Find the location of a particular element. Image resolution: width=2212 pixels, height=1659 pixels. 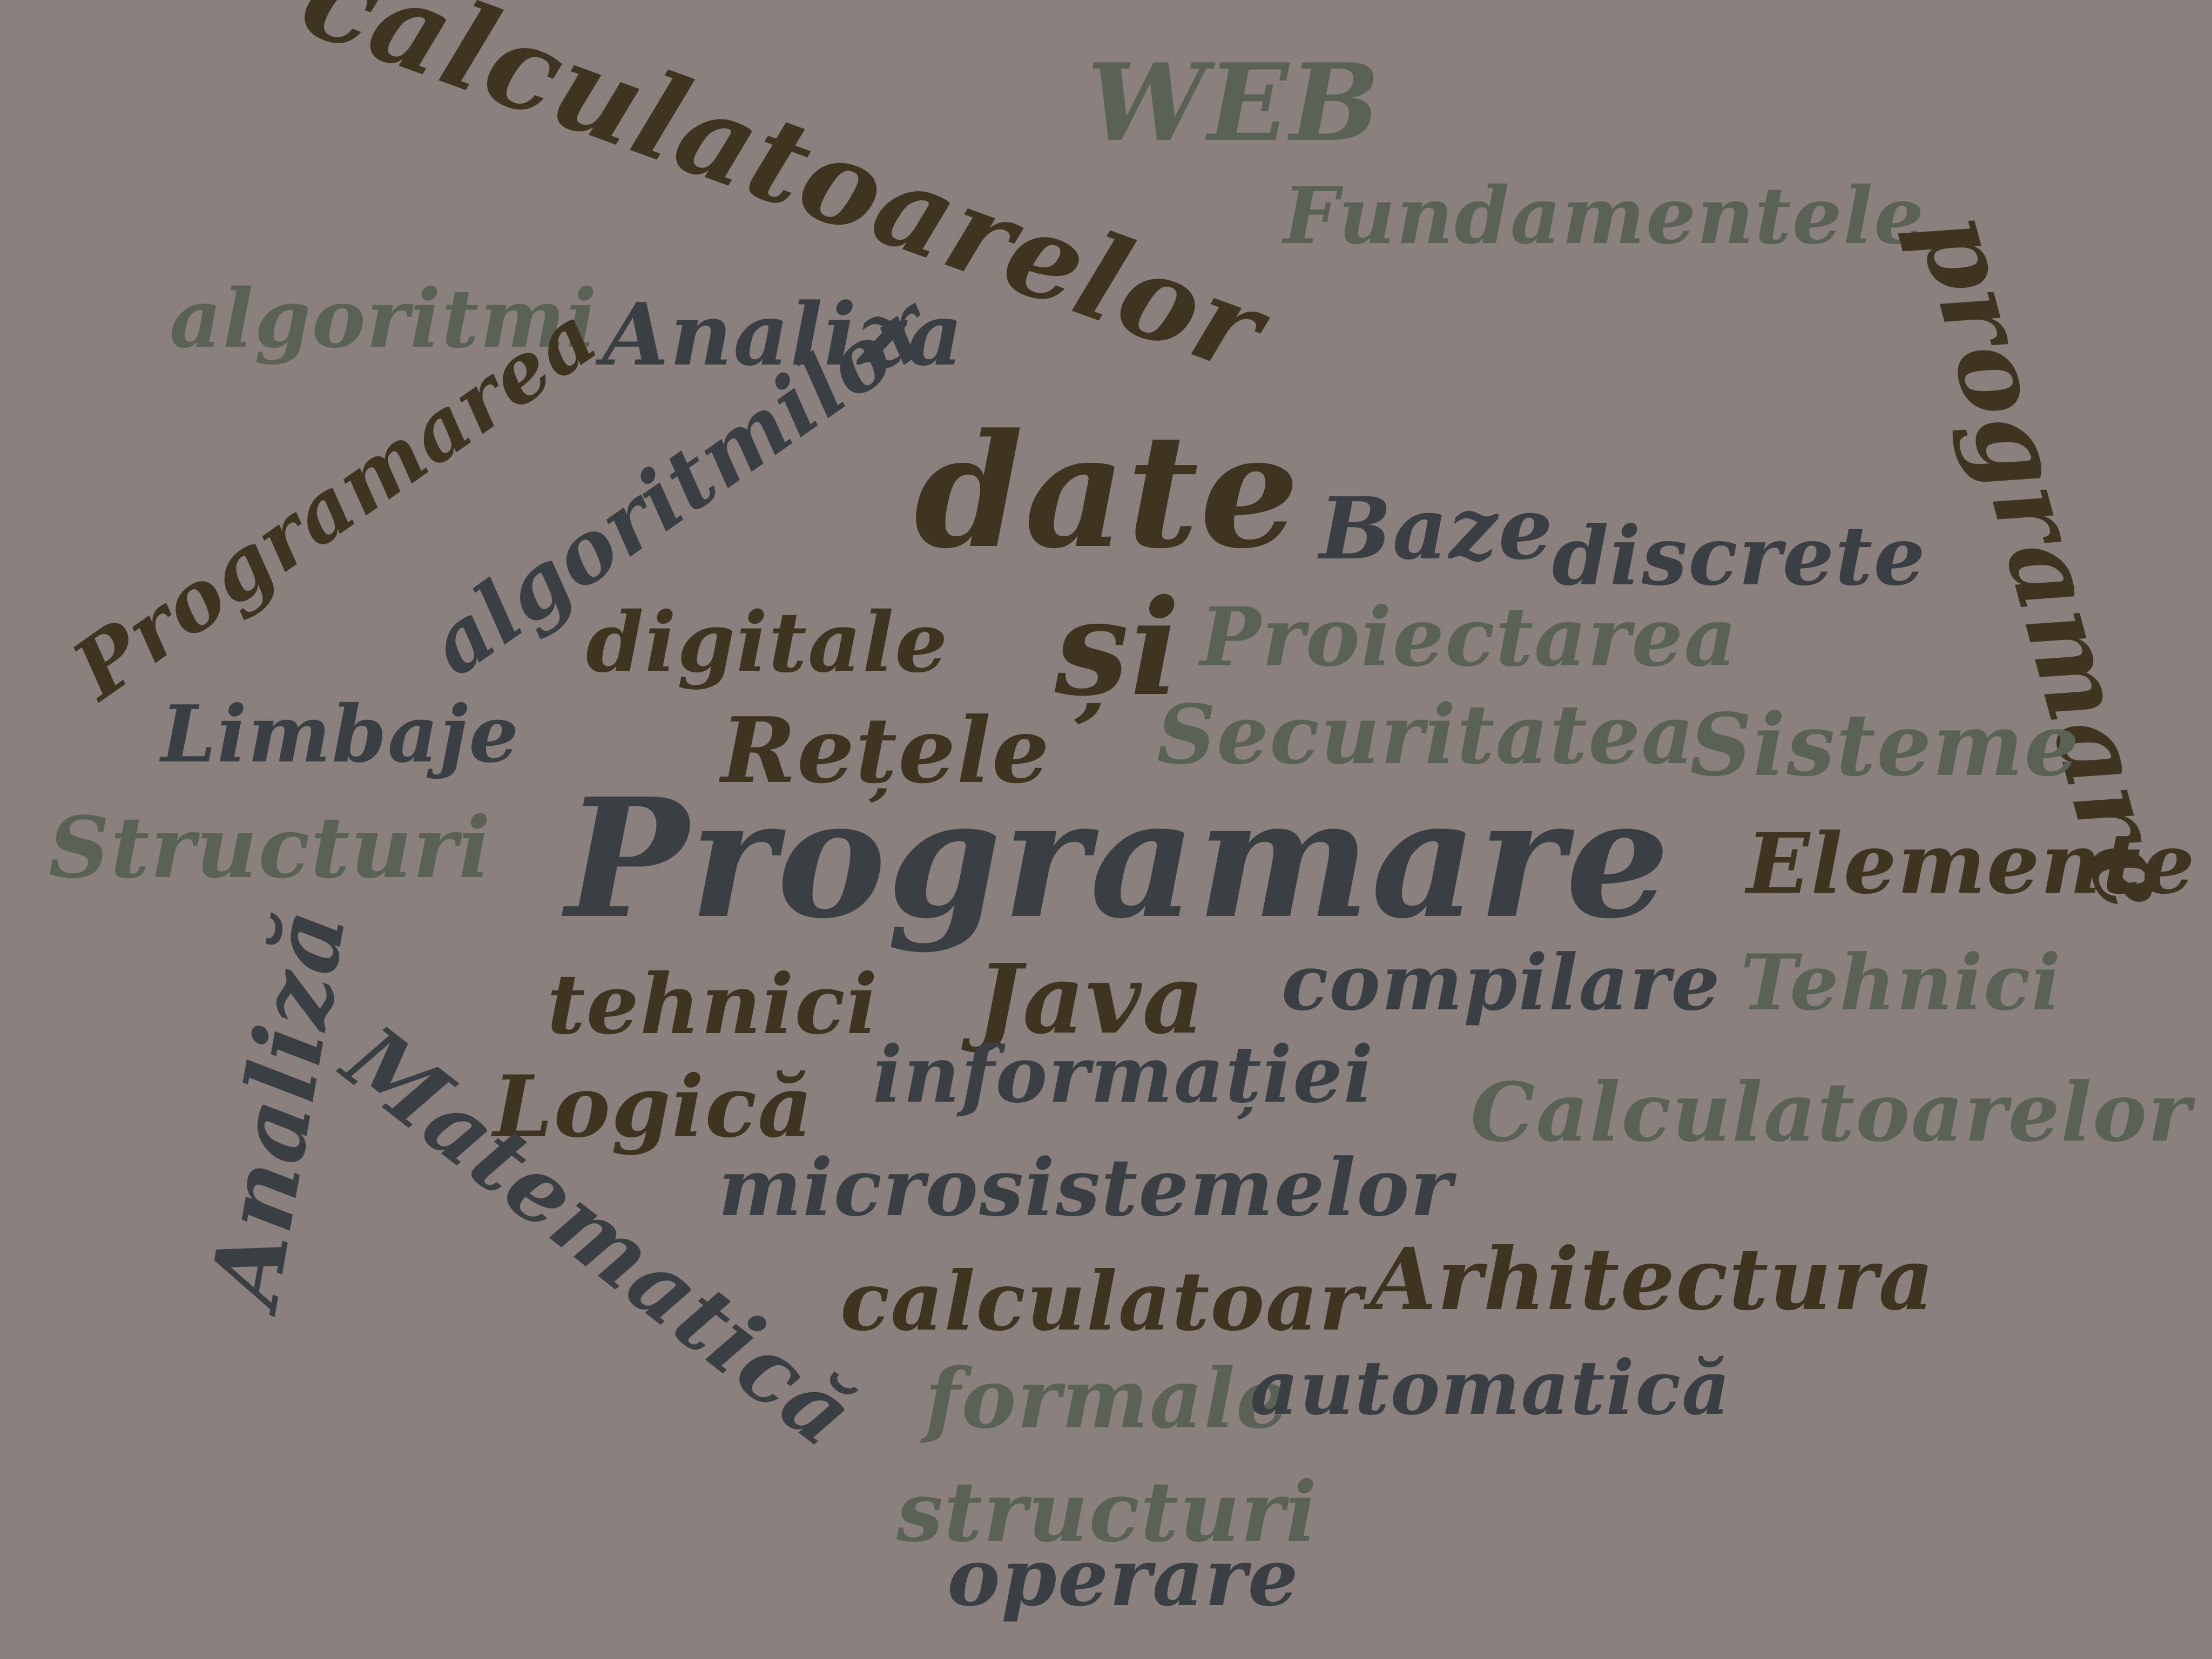

word-limbaje: Limbaje is located at coordinates (340, 734).